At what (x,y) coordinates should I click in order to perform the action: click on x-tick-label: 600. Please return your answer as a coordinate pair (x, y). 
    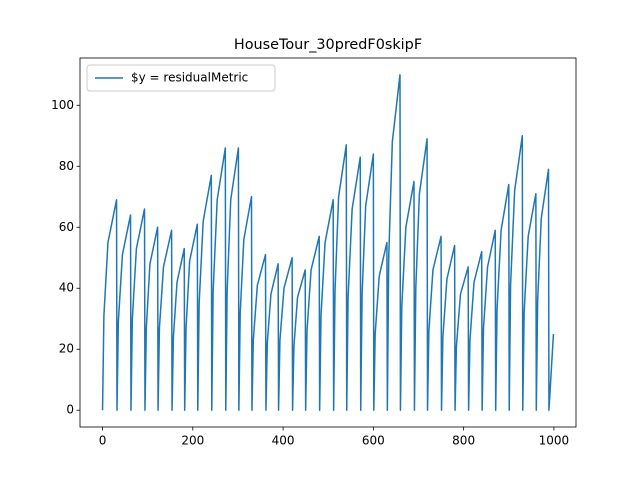
    Looking at the image, I should click on (373, 441).